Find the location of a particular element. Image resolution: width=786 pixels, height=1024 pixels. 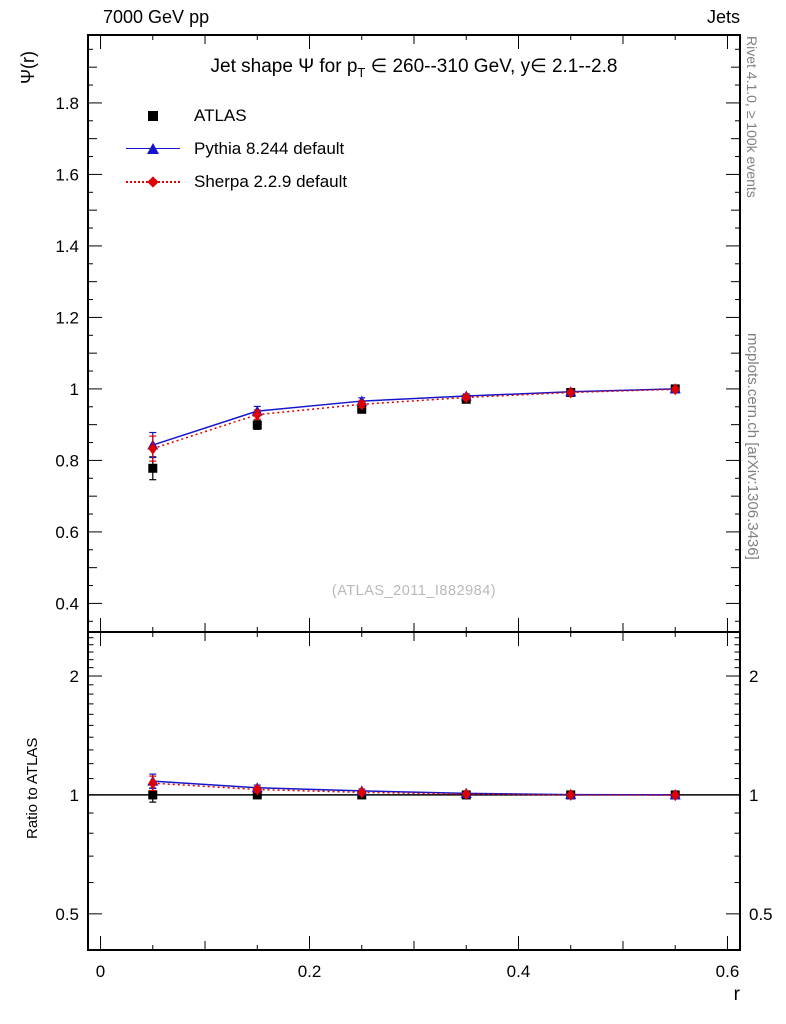

ratio-y-axis-label: Ratio to ATLAS is located at coordinates (32, 788).